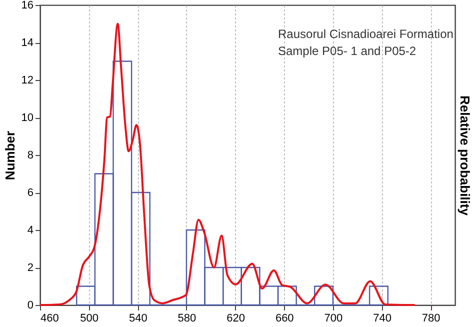 This screenshot has height=327, width=474. What do you see at coordinates (27, 6) in the screenshot?
I see `y-tick-label: 16` at bounding box center [27, 6].